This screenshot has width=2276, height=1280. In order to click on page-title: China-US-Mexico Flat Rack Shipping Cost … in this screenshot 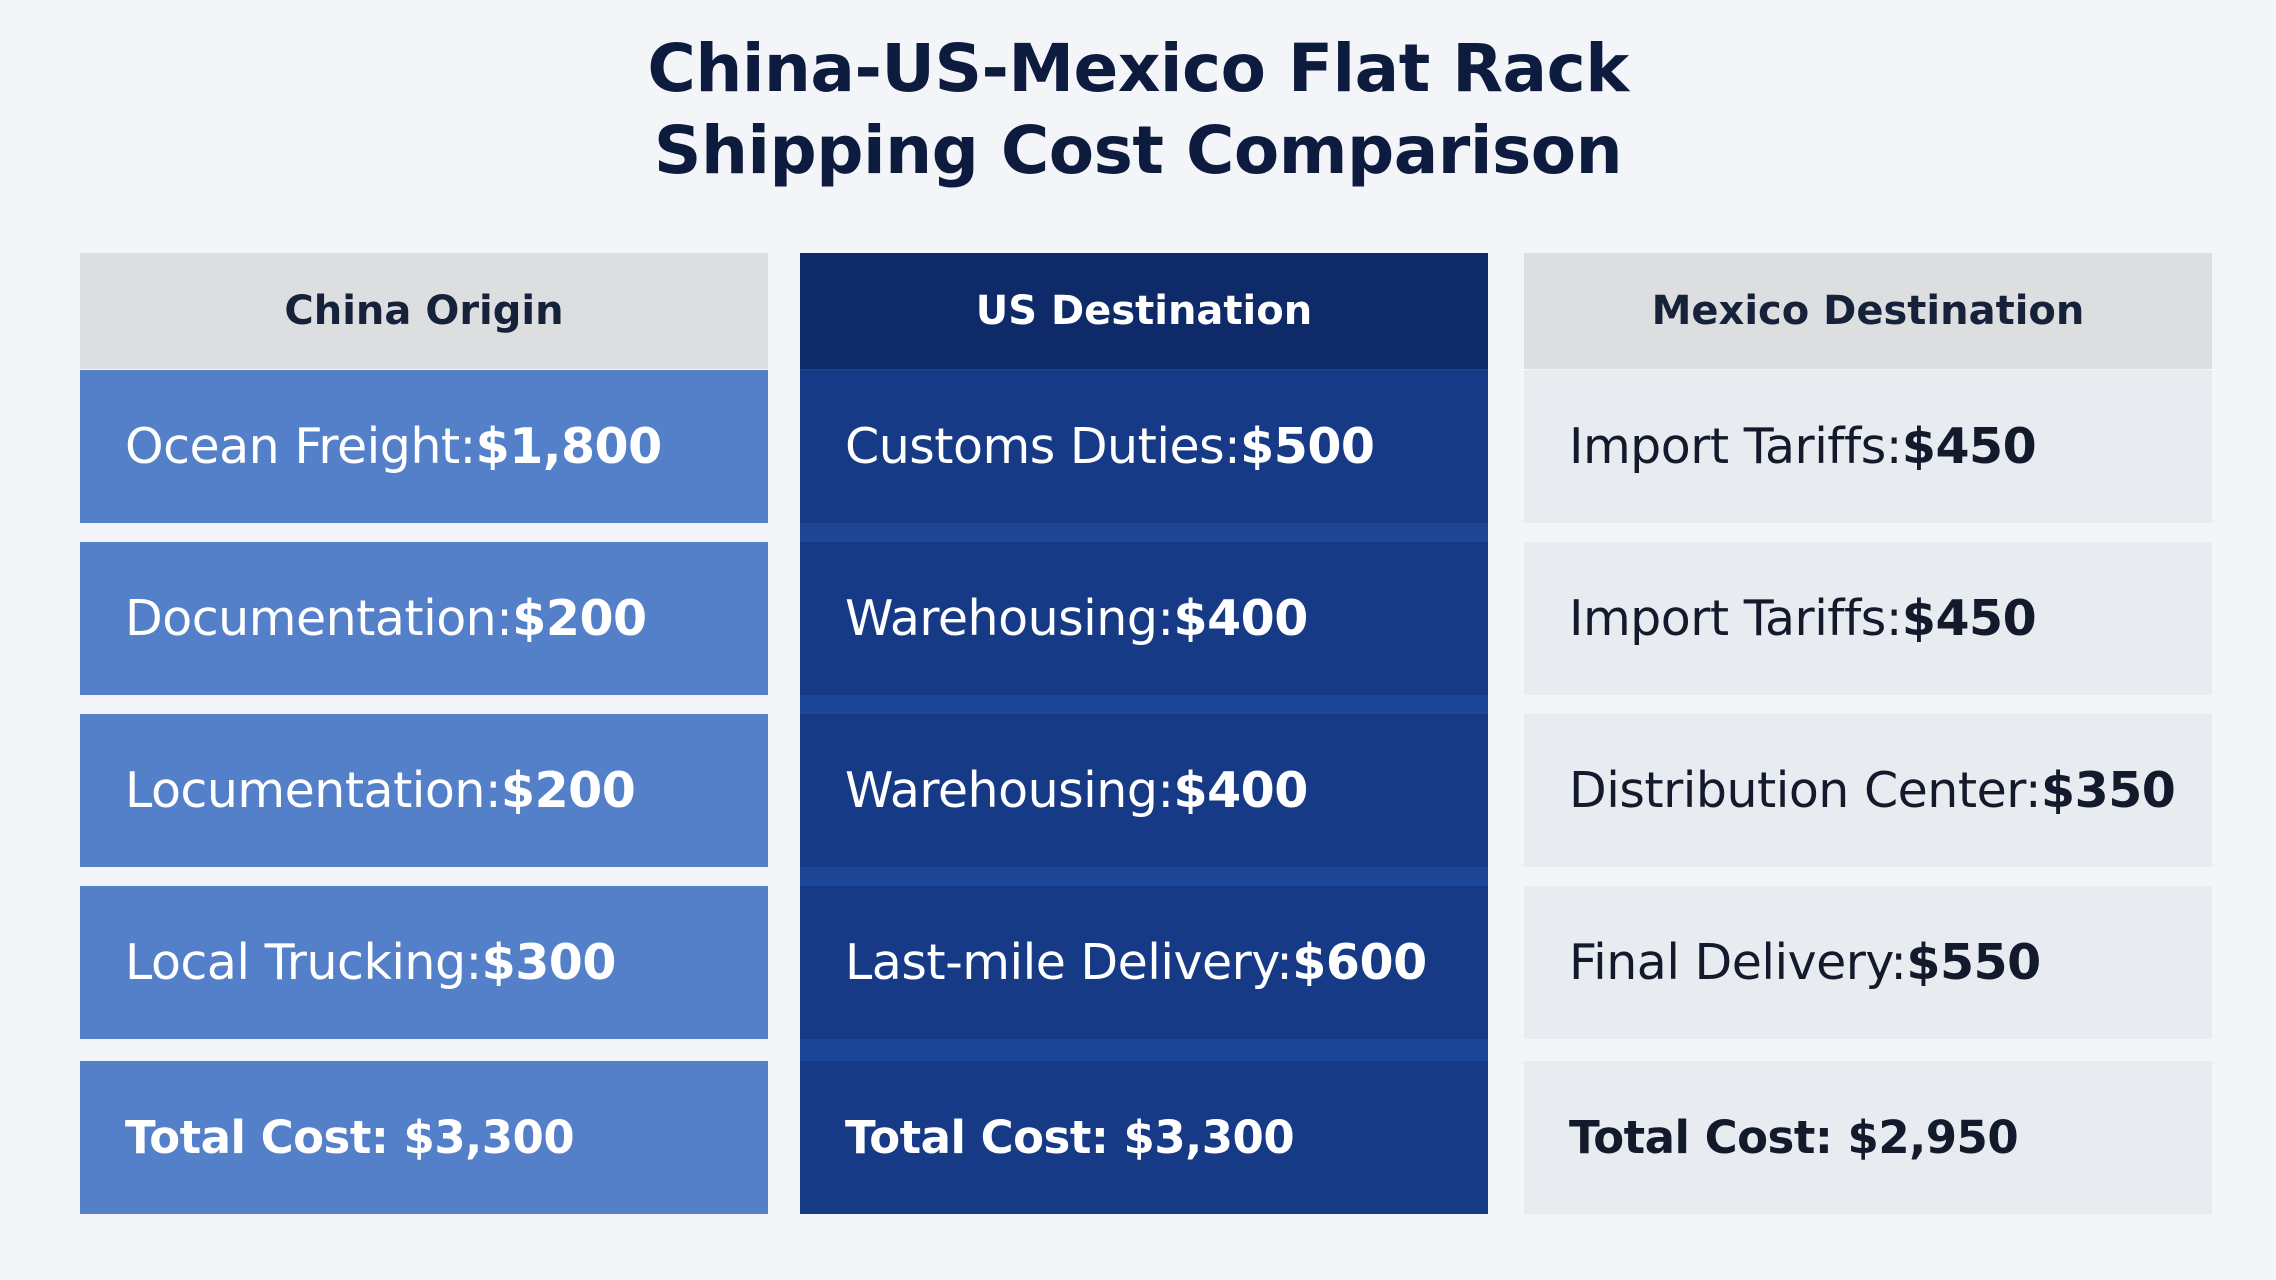, I will do `click(1138, 110)`.